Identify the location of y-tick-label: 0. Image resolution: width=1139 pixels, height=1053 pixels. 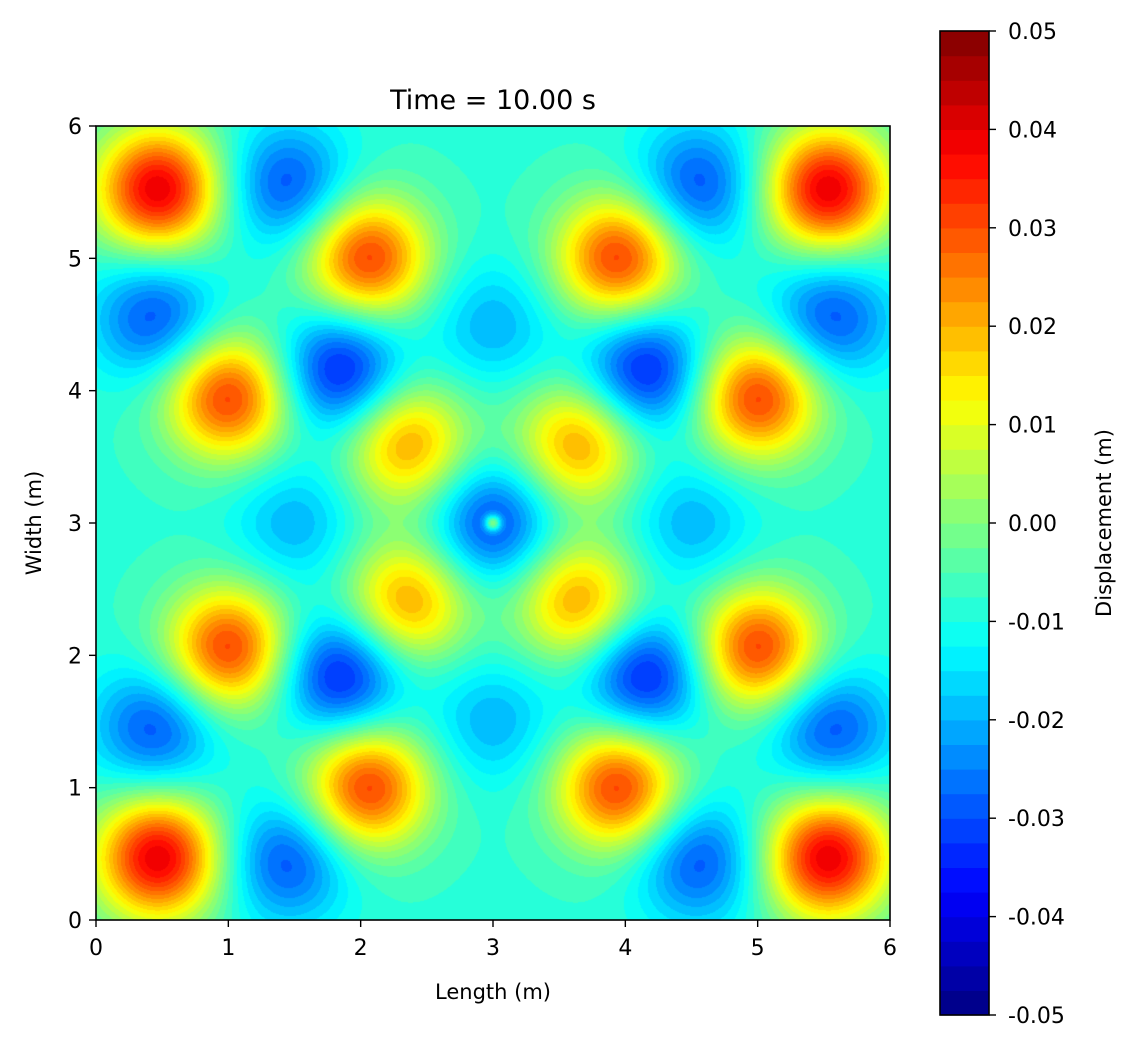
(75, 921).